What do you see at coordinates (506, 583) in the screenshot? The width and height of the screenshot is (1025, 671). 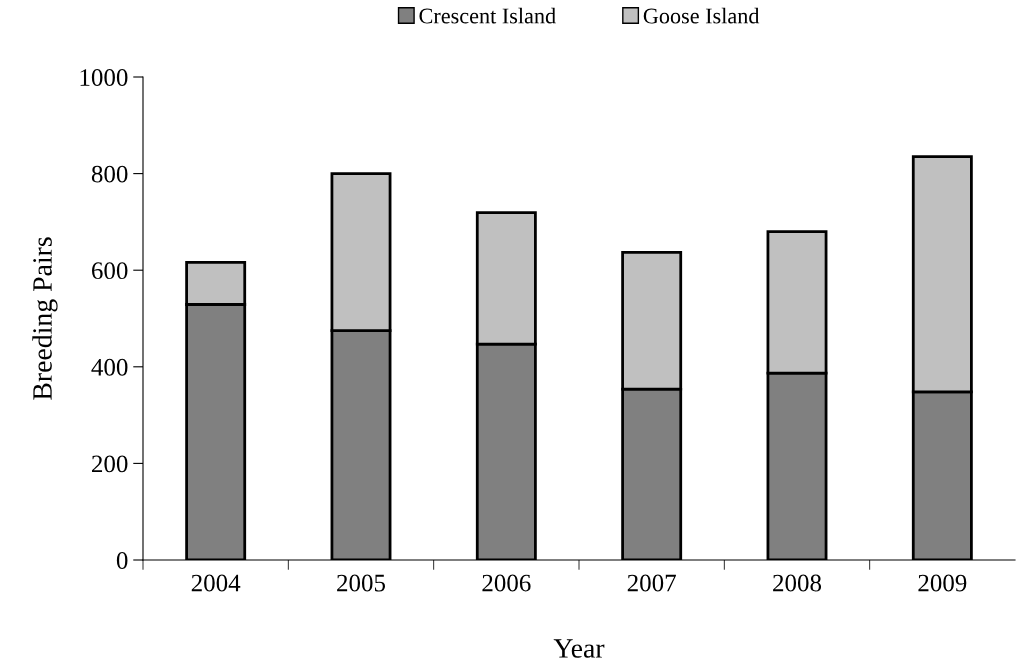 I see `x-tick-label: 2006` at bounding box center [506, 583].